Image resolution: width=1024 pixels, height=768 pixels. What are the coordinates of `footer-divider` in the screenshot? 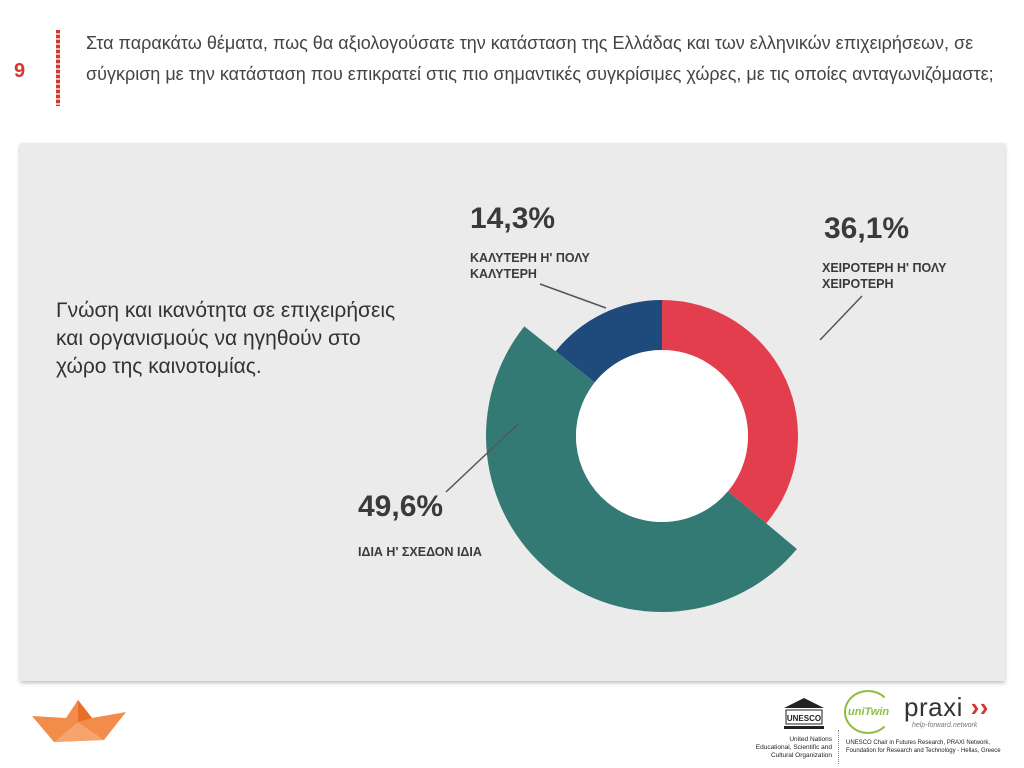 It's located at (839, 747).